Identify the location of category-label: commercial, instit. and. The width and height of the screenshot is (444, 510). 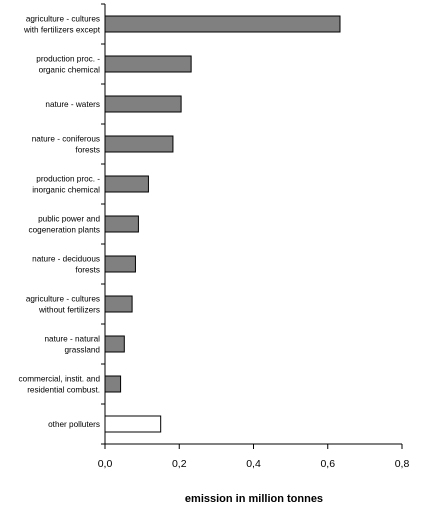
(60, 379).